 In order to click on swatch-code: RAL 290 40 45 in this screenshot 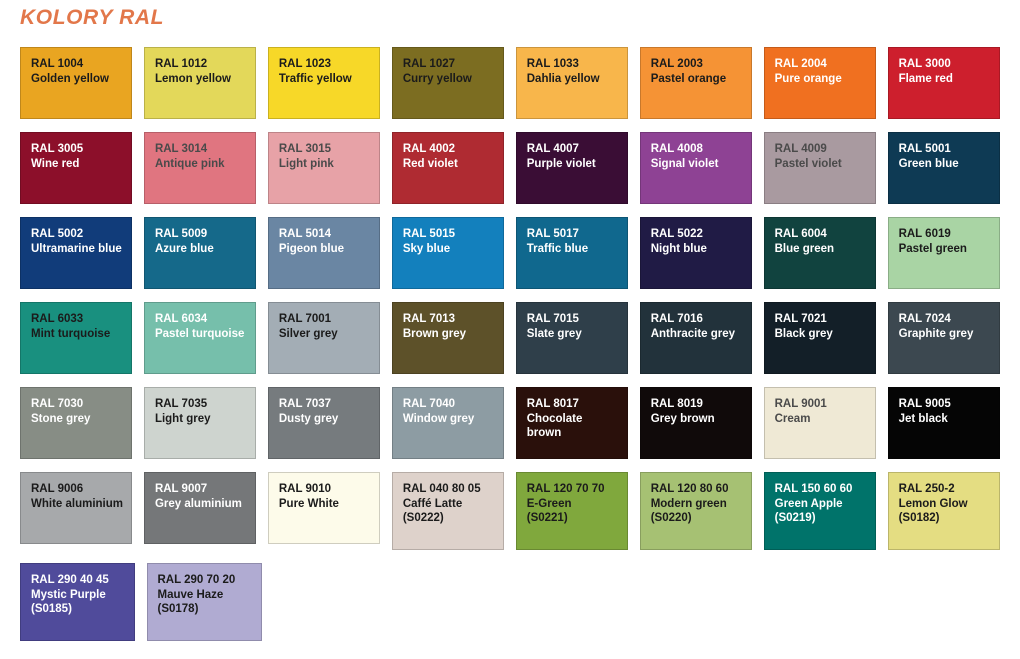, I will do `click(70, 580)`.